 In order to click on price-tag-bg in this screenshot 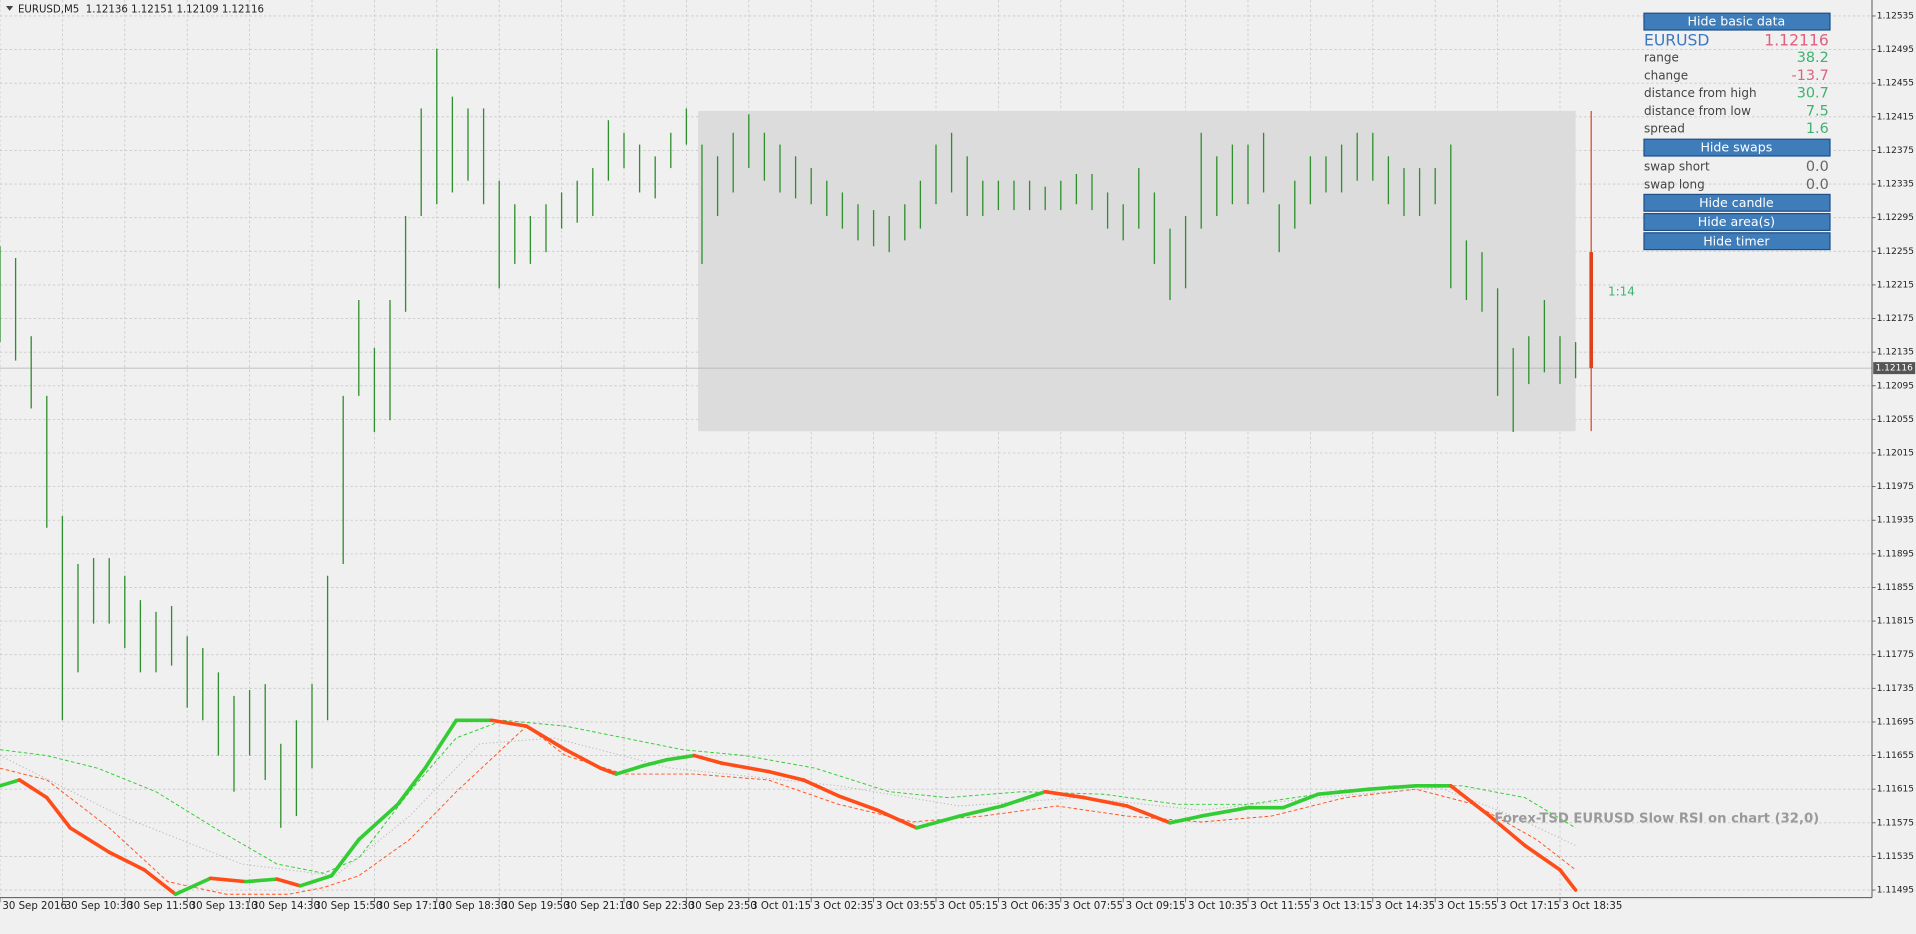, I will do `click(1894, 368)`.